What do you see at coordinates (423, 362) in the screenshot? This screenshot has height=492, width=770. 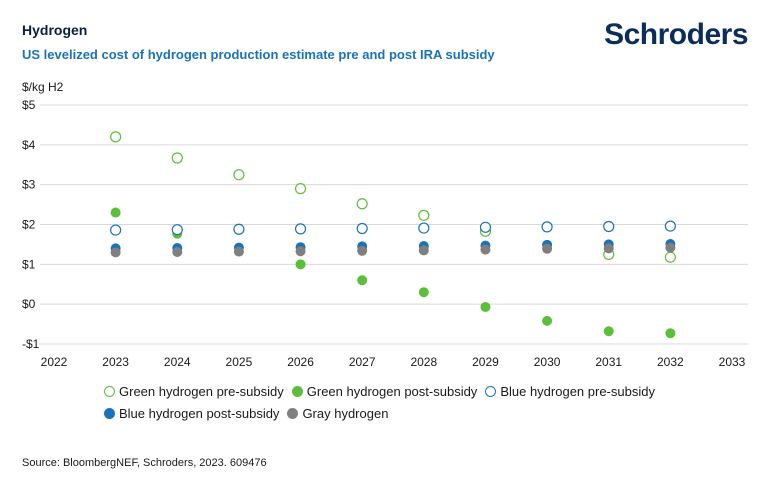 I see `x-tick-label: 2028` at bounding box center [423, 362].